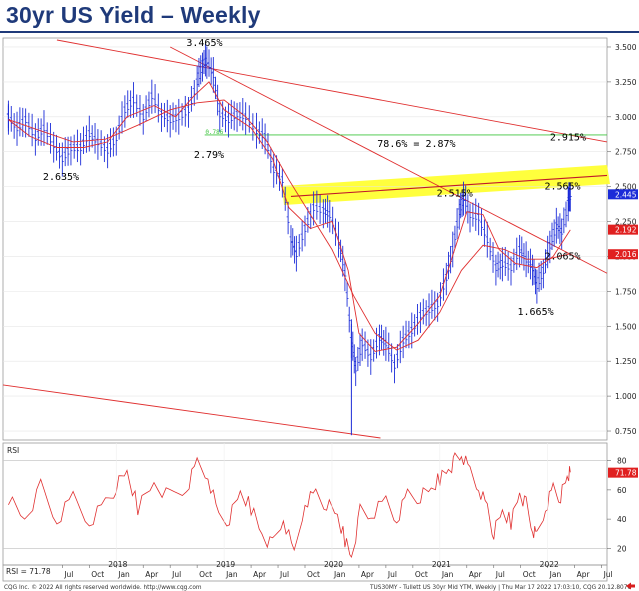  I want to click on price-tick-label: 2.750, so click(626, 152).